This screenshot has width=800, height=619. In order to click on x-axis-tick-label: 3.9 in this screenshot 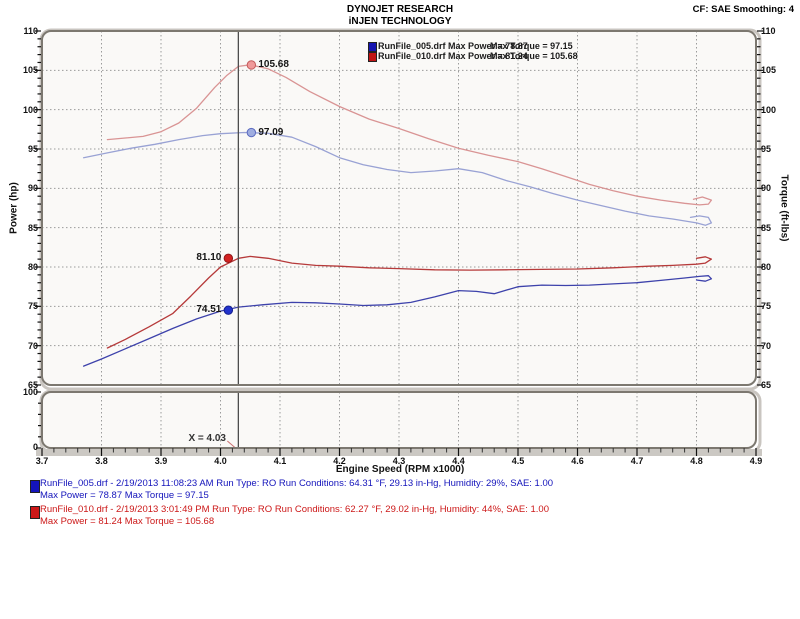, I will do `click(161, 461)`.